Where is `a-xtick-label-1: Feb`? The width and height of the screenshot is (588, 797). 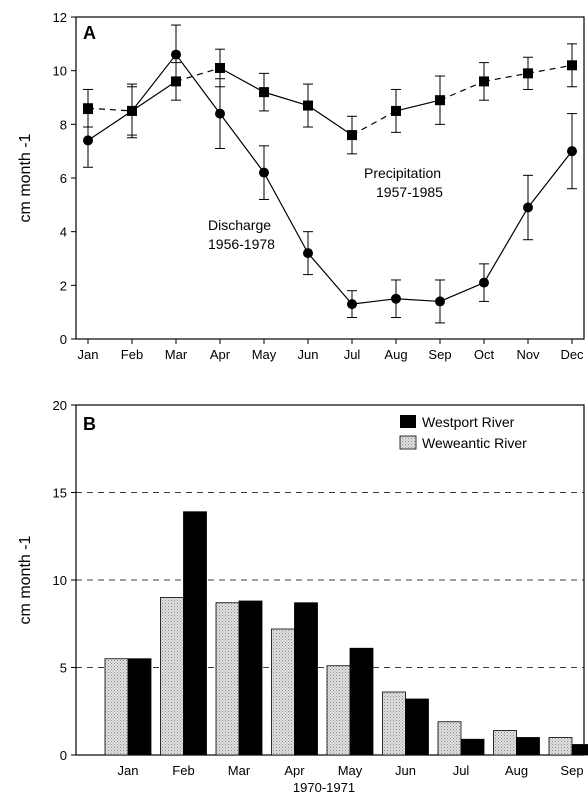
a-xtick-label-1: Feb is located at coordinates (132, 354).